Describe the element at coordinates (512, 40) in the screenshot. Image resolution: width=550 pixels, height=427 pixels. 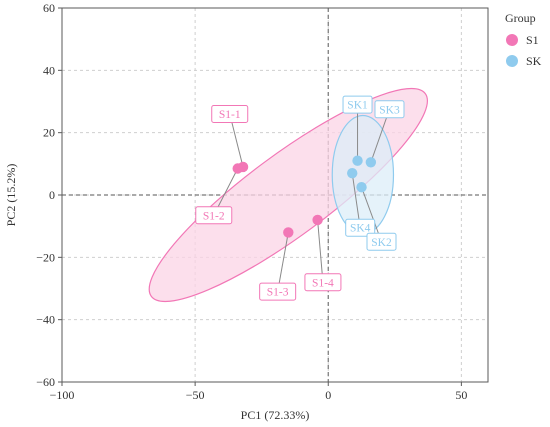
I see `legend-marker-s1` at that location.